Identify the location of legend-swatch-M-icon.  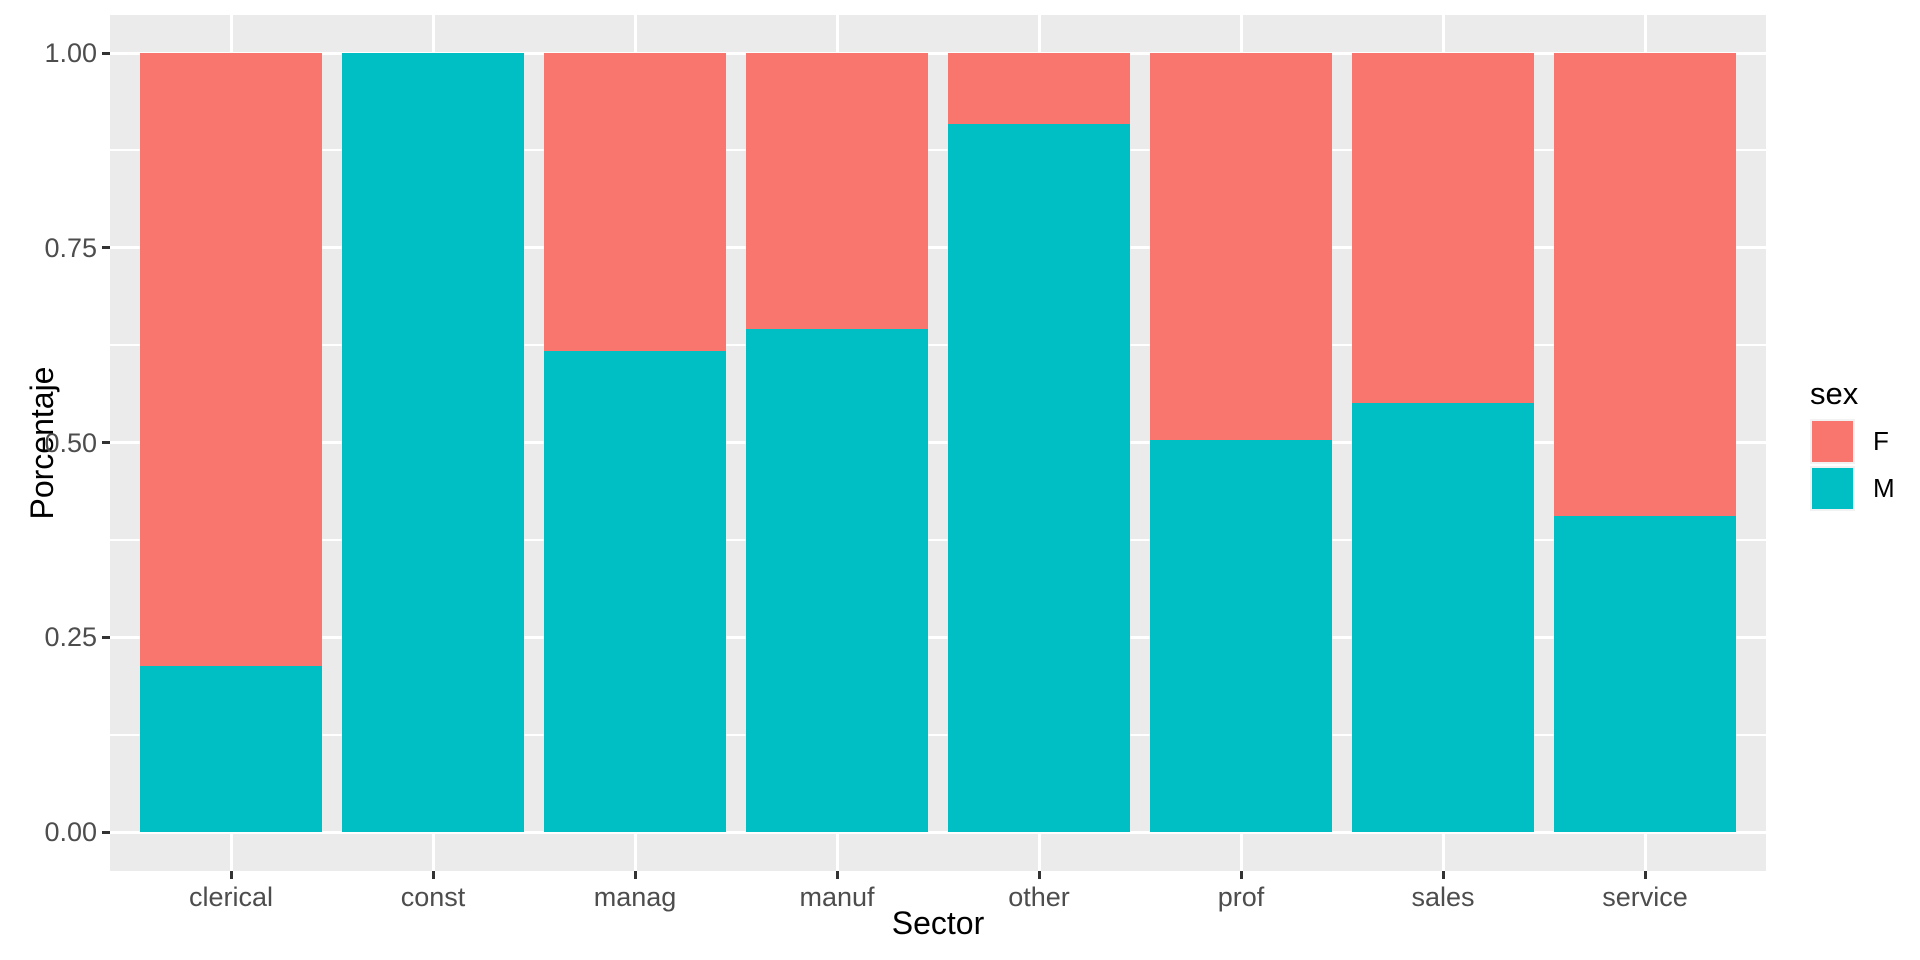
(1832, 488).